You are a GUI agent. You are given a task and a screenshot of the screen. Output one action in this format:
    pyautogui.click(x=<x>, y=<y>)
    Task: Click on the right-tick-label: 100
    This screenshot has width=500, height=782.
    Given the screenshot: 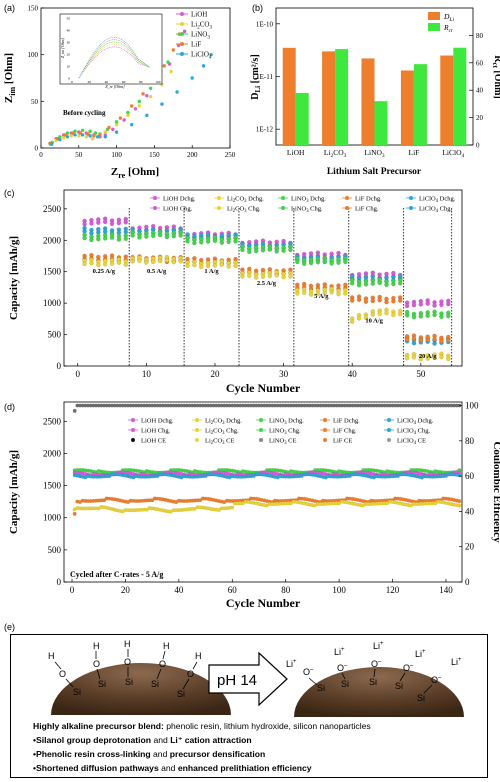 What is the action you would take?
    pyautogui.click(x=472, y=406)
    